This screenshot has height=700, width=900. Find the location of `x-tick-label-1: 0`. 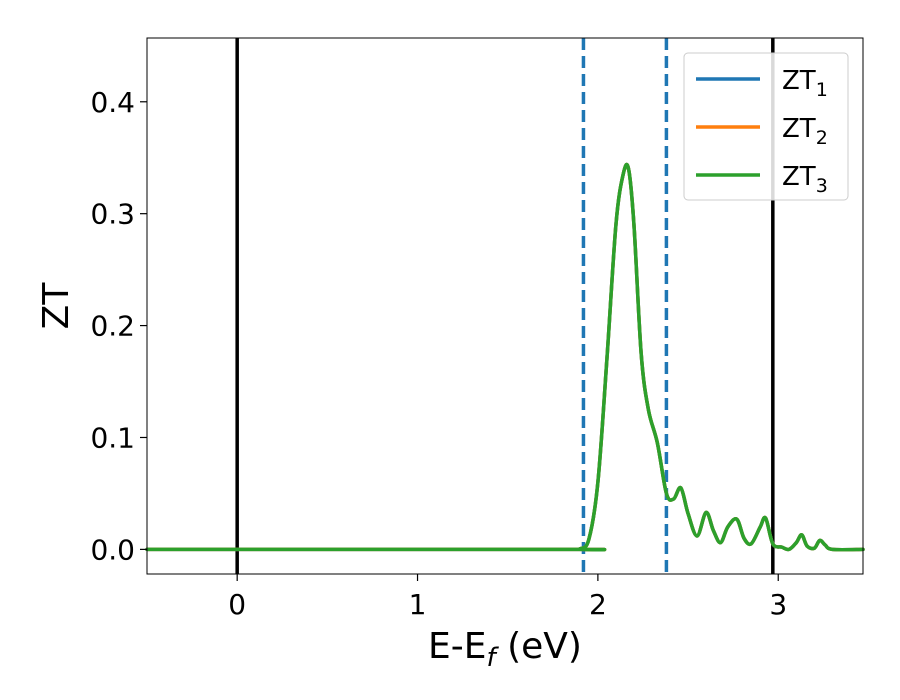

x-tick-label-1: 0 is located at coordinates (237, 604).